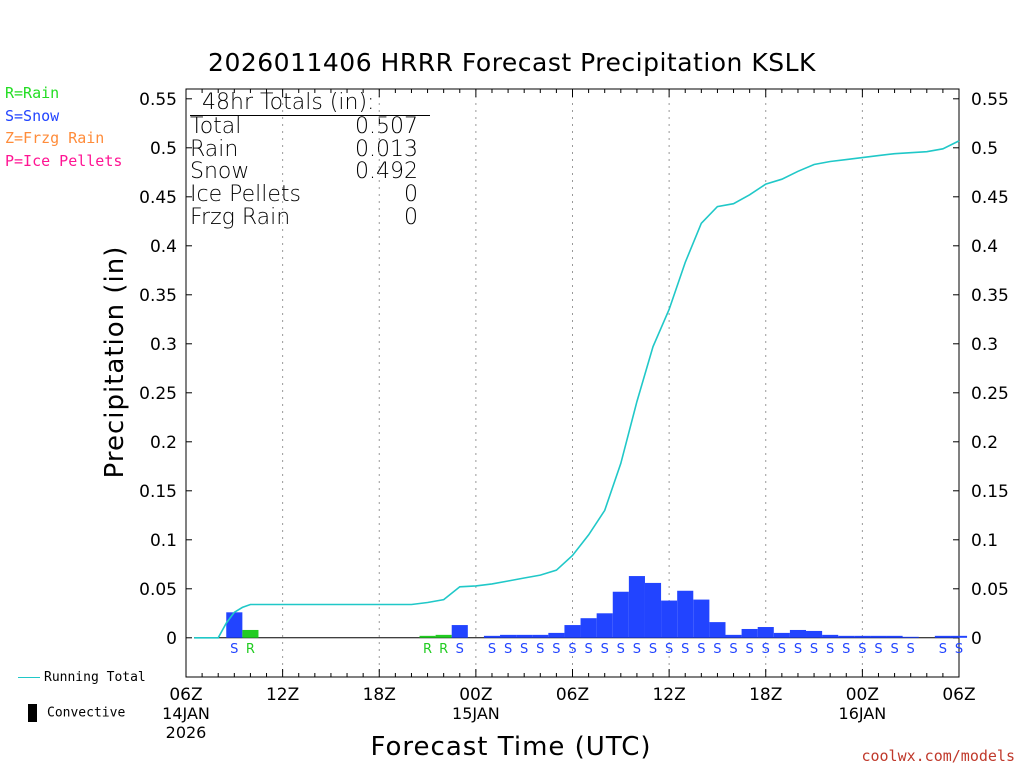 This screenshot has height=768, width=1024. I want to click on totals-value: 0.013, so click(386, 149).